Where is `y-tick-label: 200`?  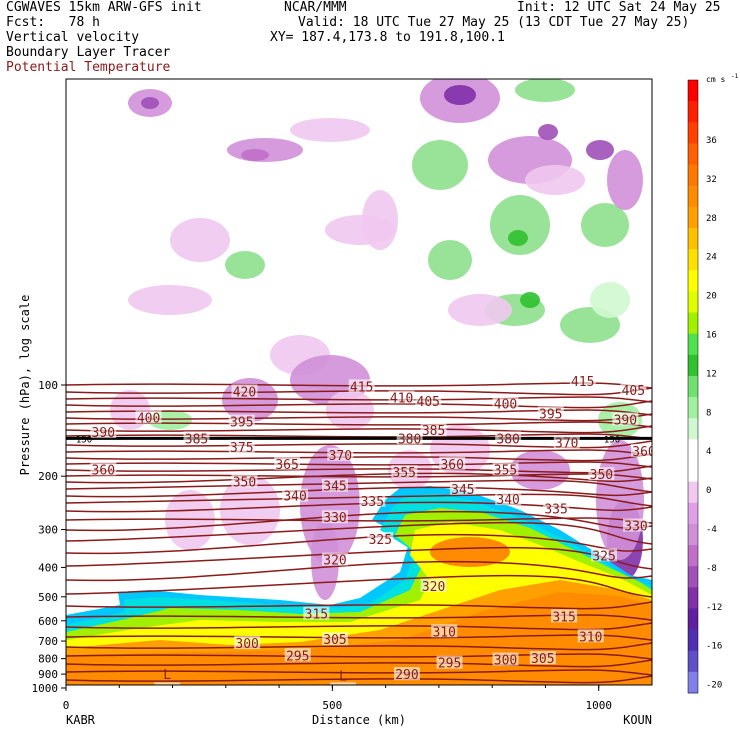 y-tick-label: 200 is located at coordinates (48, 476).